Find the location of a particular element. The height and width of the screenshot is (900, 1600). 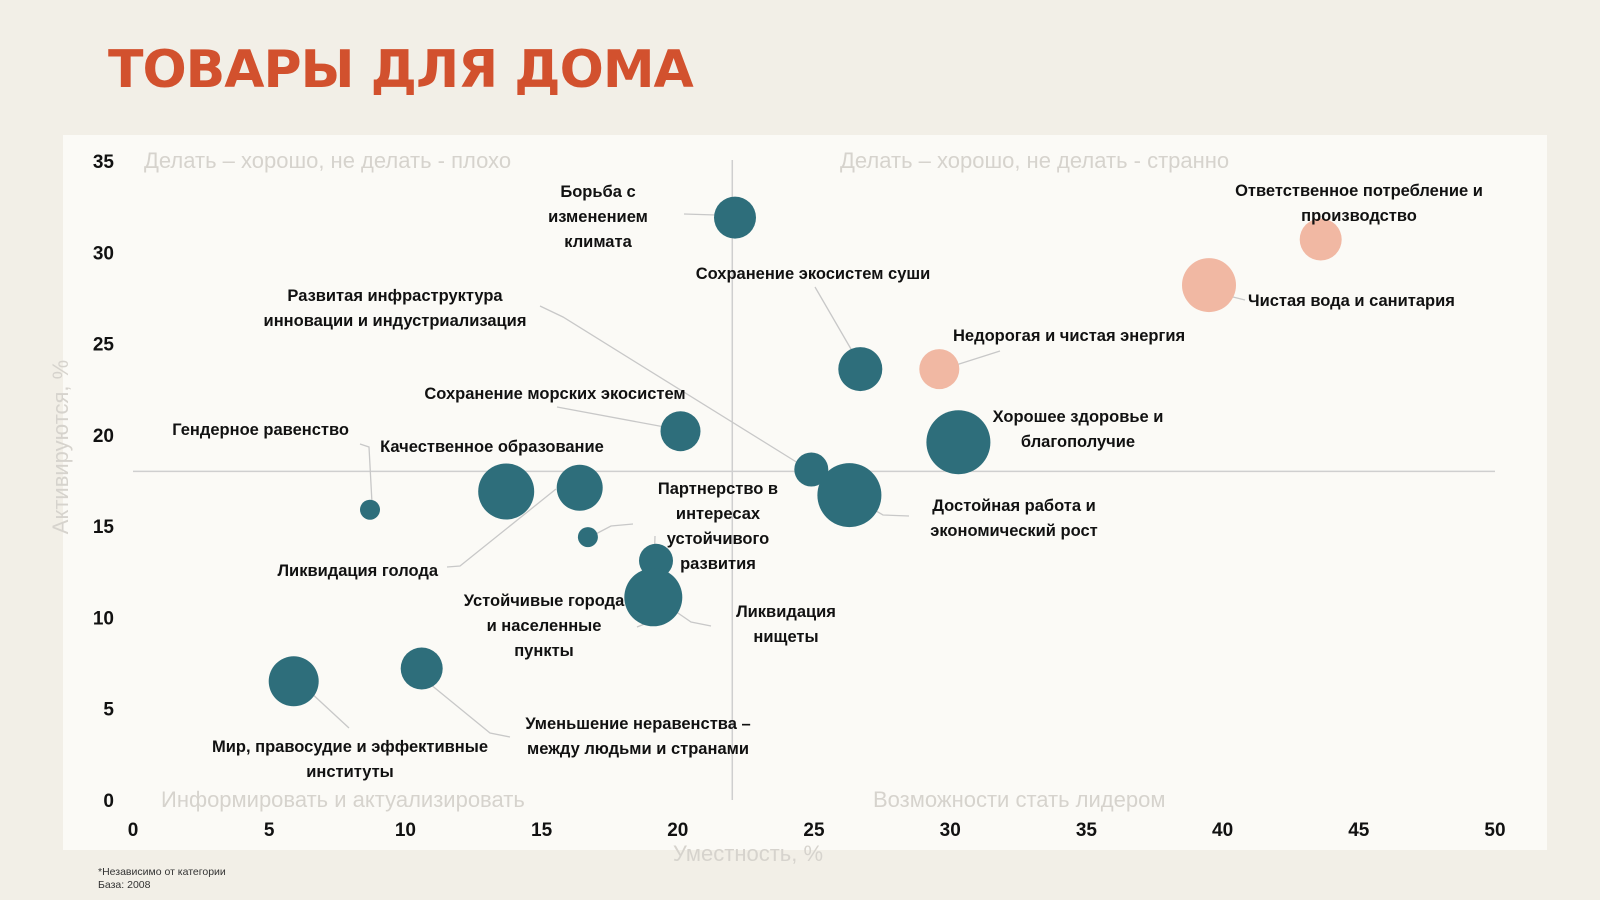

y-tick-label: 20 is located at coordinates (103, 436).